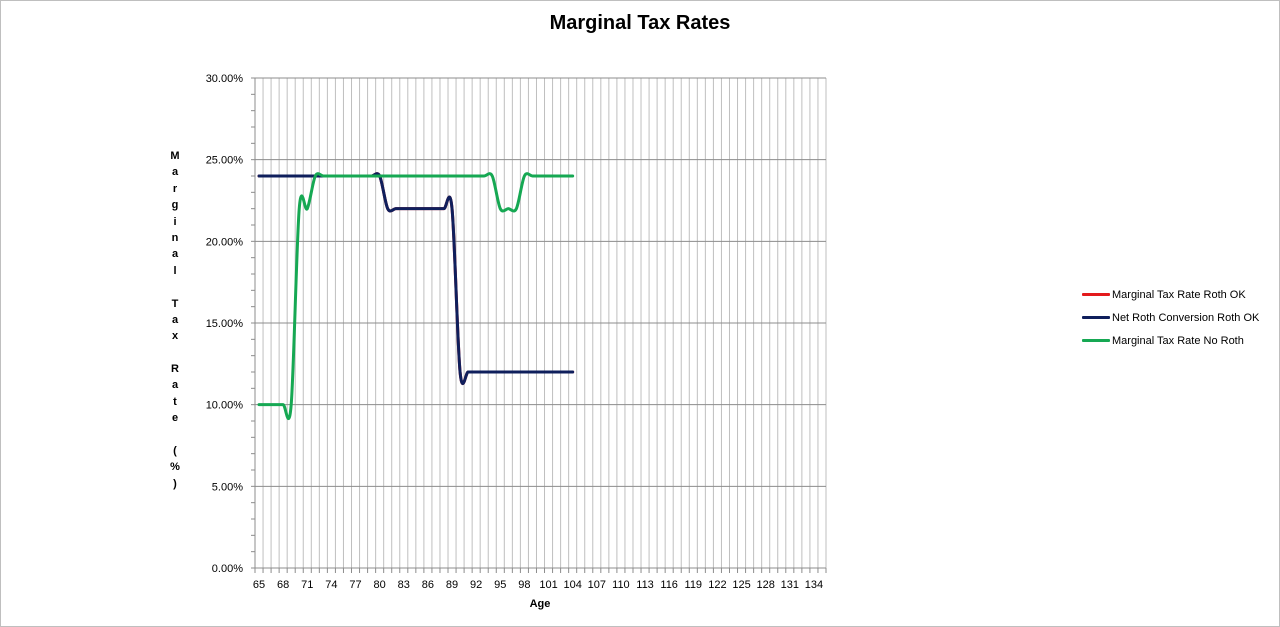 This screenshot has width=1280, height=627. I want to click on y-axis-title-char: l, so click(175, 270).